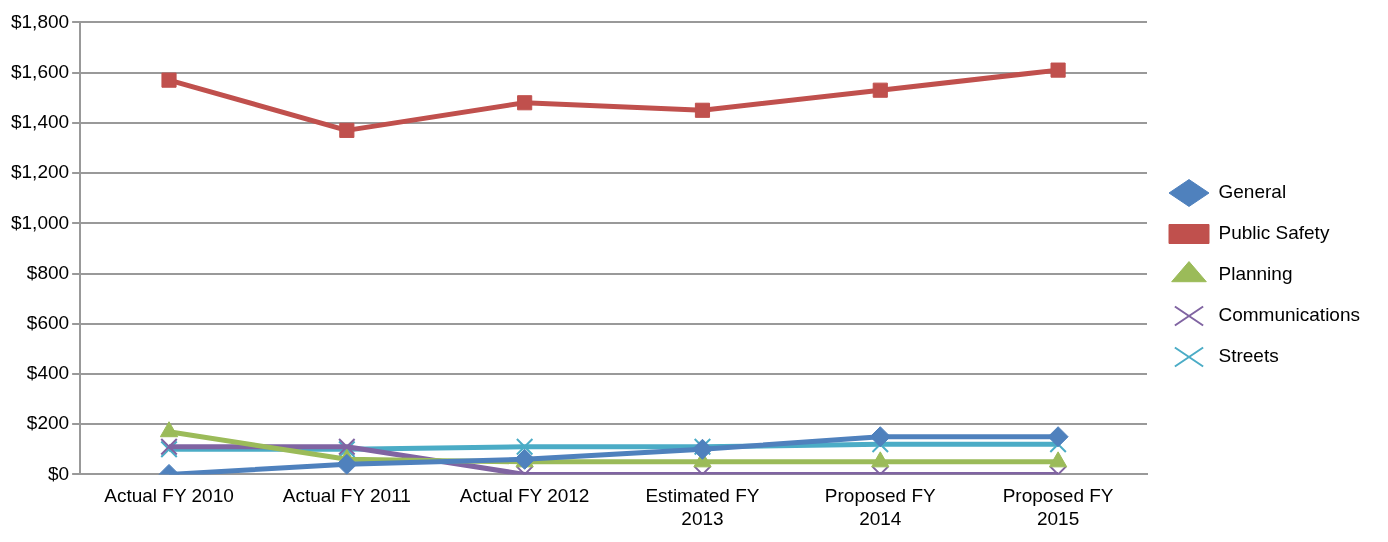  What do you see at coordinates (880, 507) in the screenshot?
I see `x-tick-label: Proposed FY 2014` at bounding box center [880, 507].